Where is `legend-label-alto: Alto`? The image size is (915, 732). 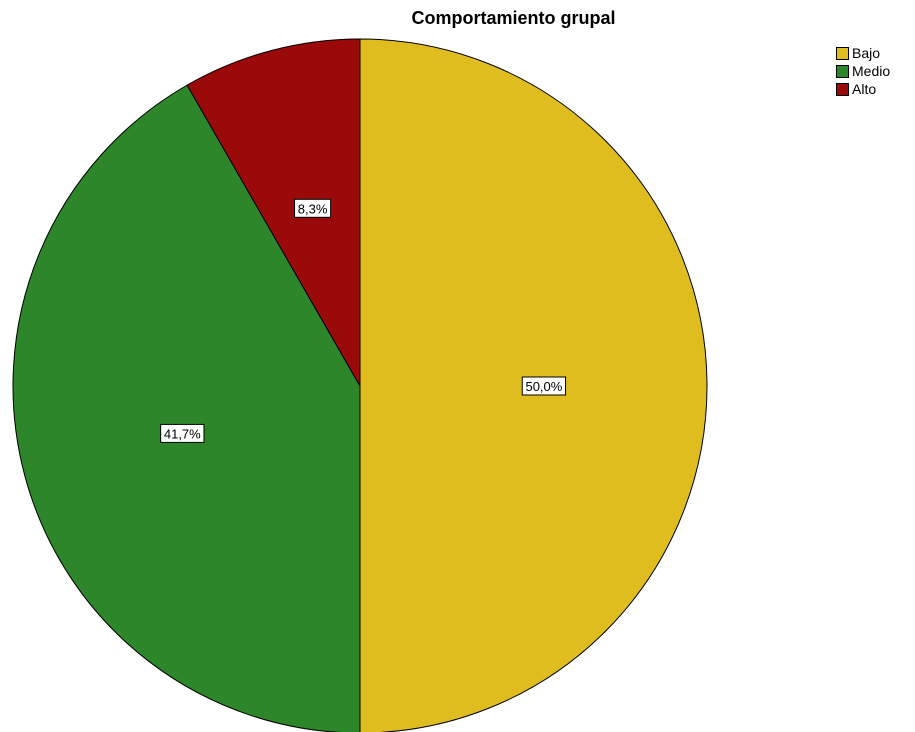
legend-label-alto: Alto is located at coordinates (864, 89).